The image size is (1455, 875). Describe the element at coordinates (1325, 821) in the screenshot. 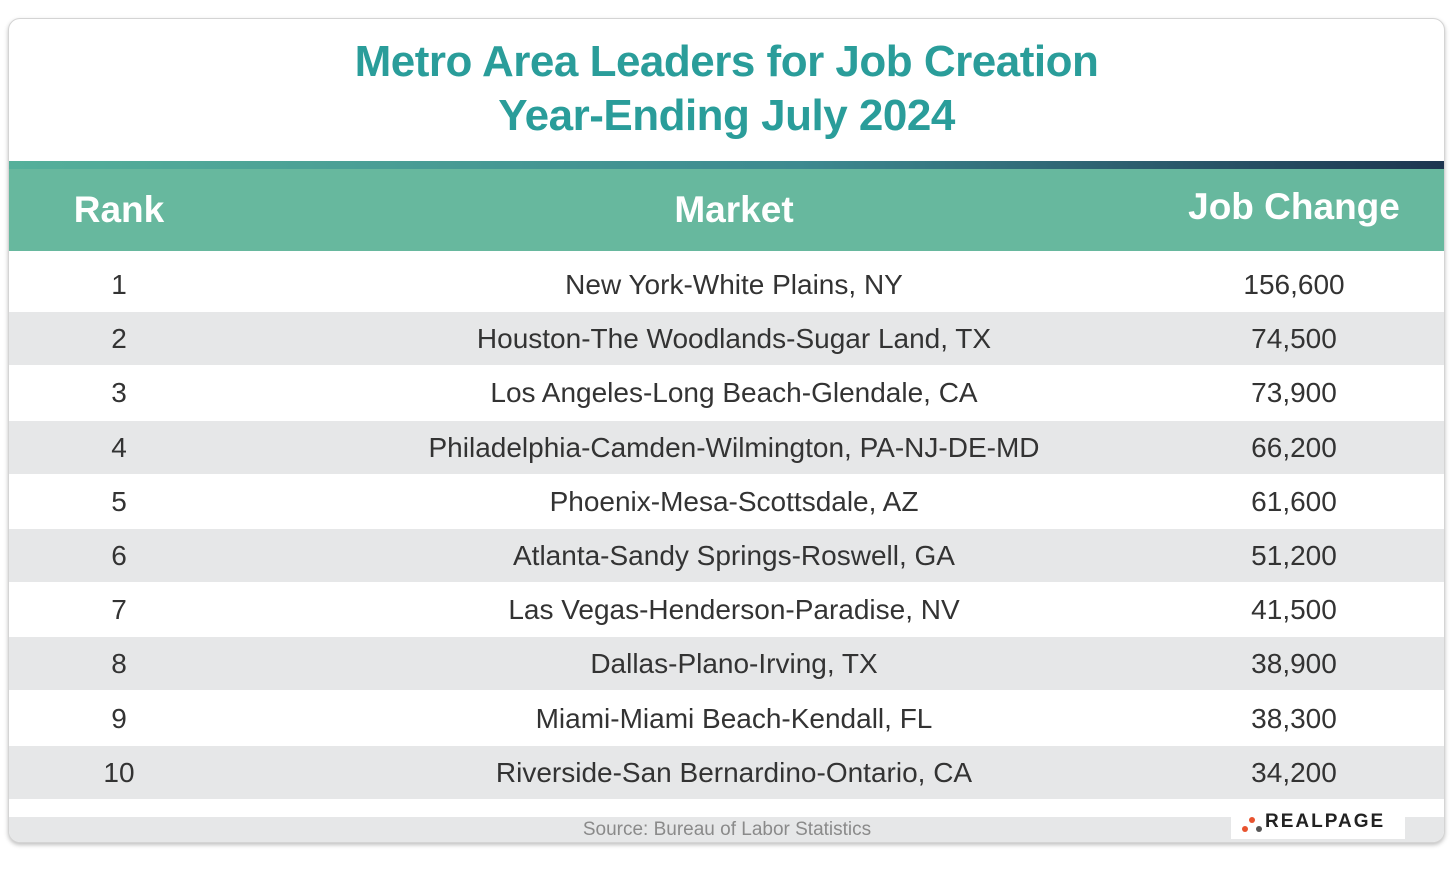

I see `logo-text: REALPAGE` at that location.